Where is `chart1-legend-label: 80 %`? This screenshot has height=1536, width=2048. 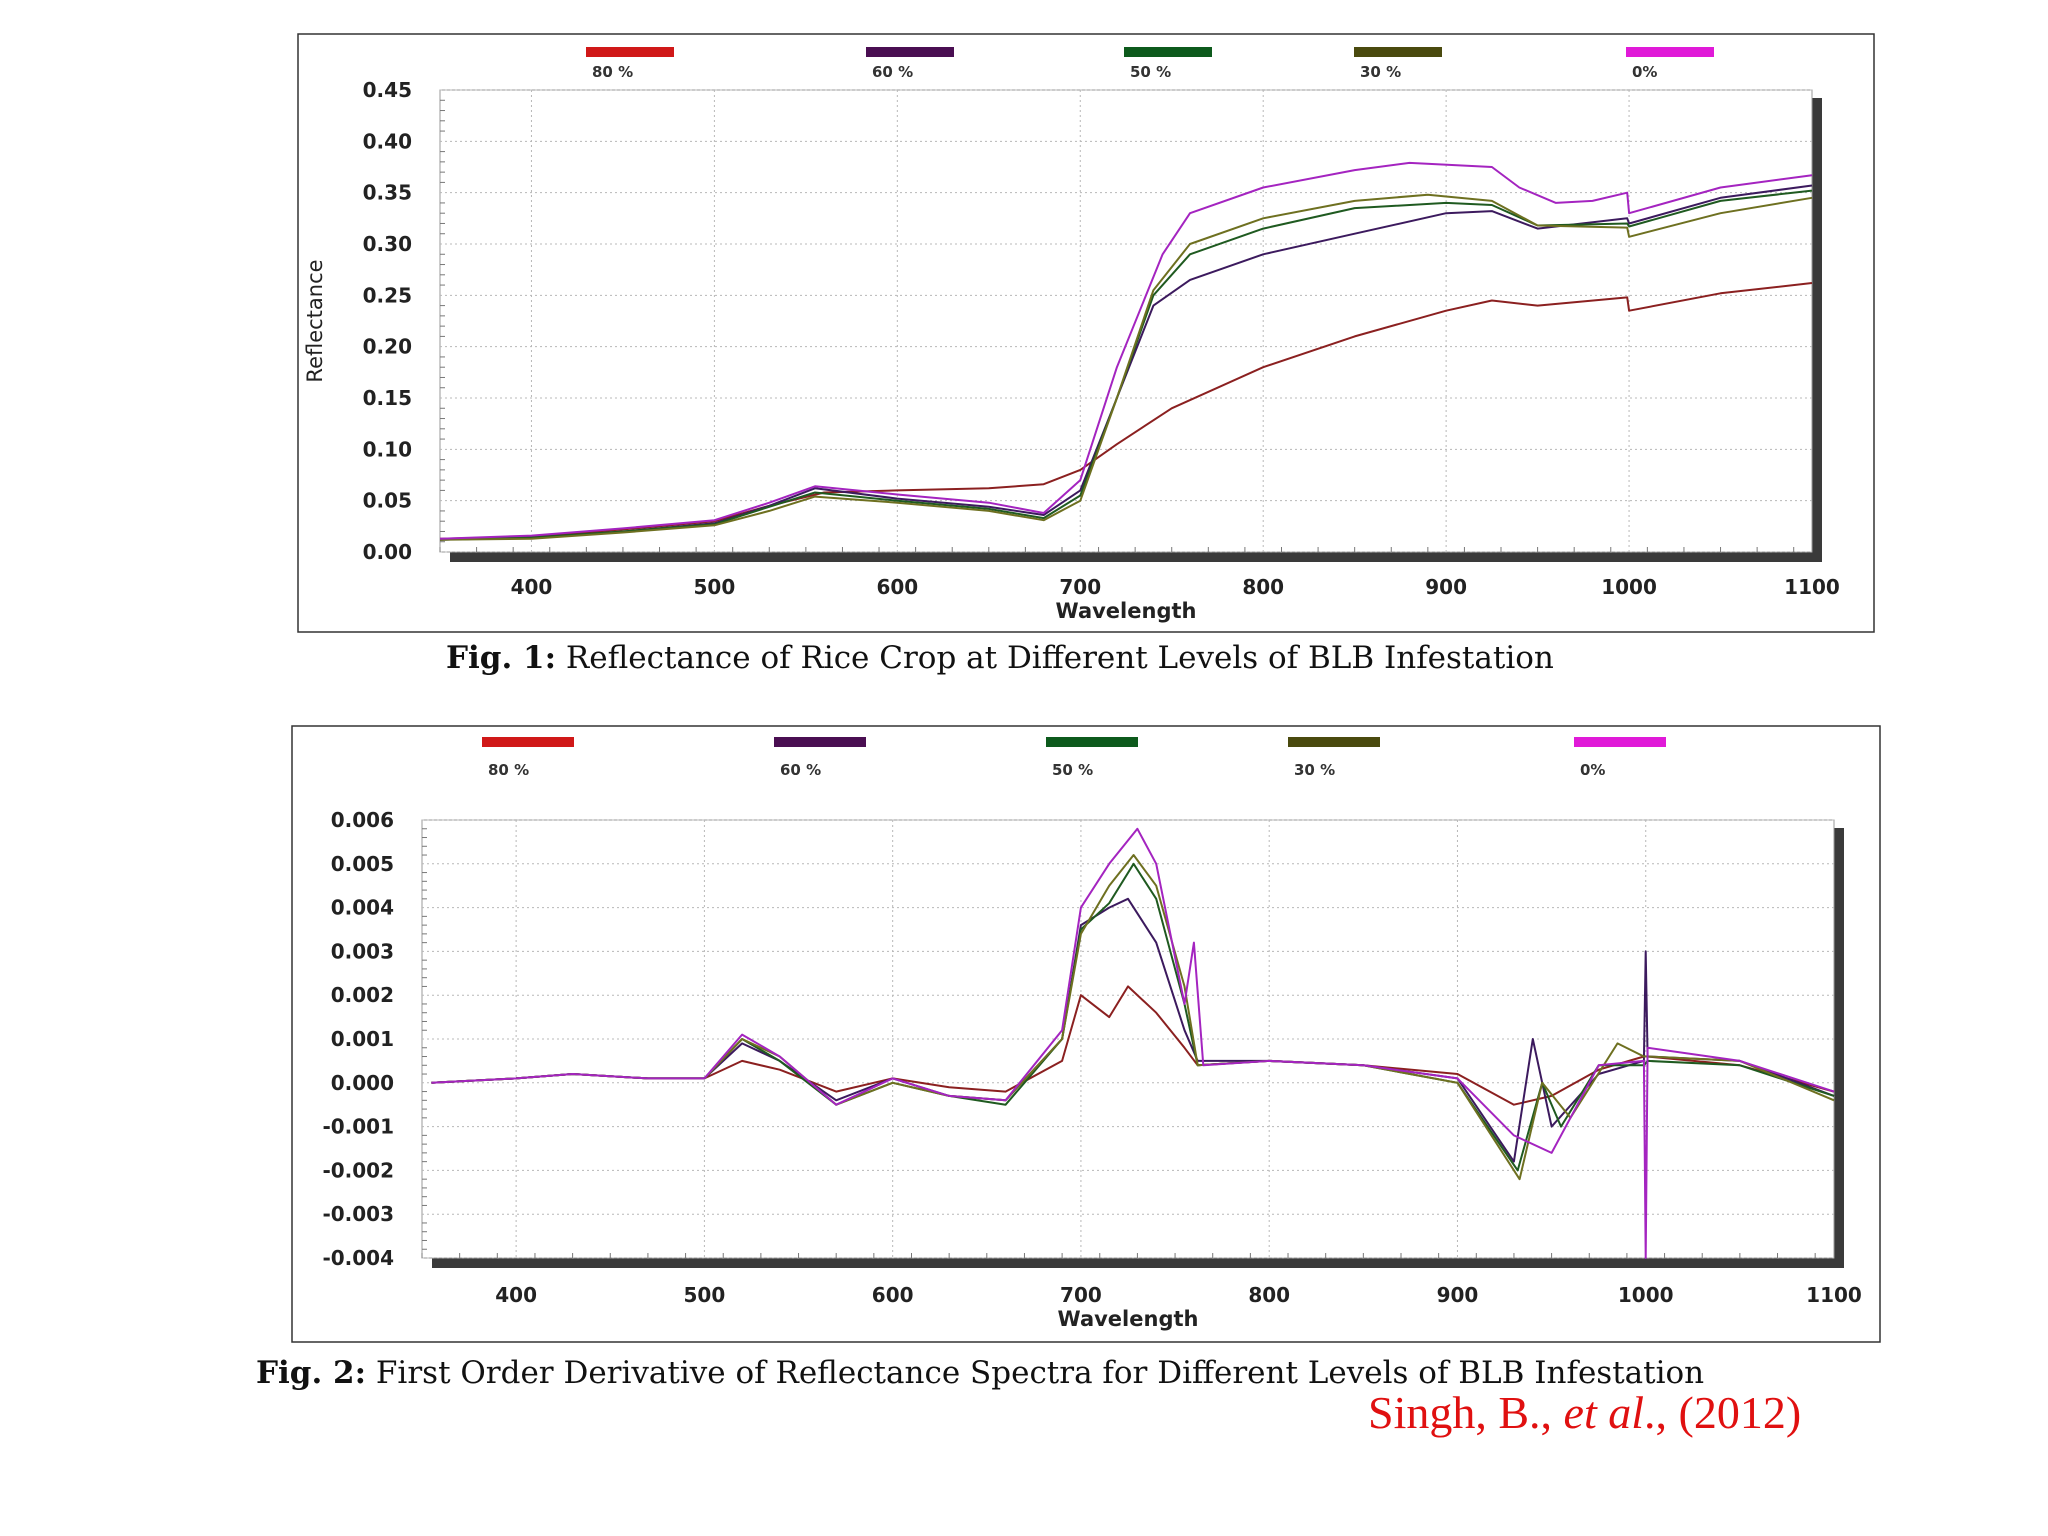
chart1-legend-label: 80 % is located at coordinates (612, 72).